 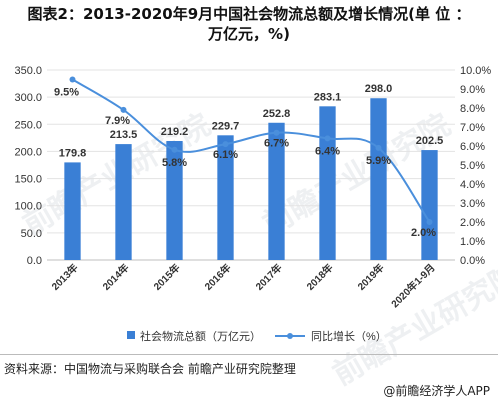 What do you see at coordinates (371, 277) in the screenshot?
I see `x-tick-label: 2019年` at bounding box center [371, 277].